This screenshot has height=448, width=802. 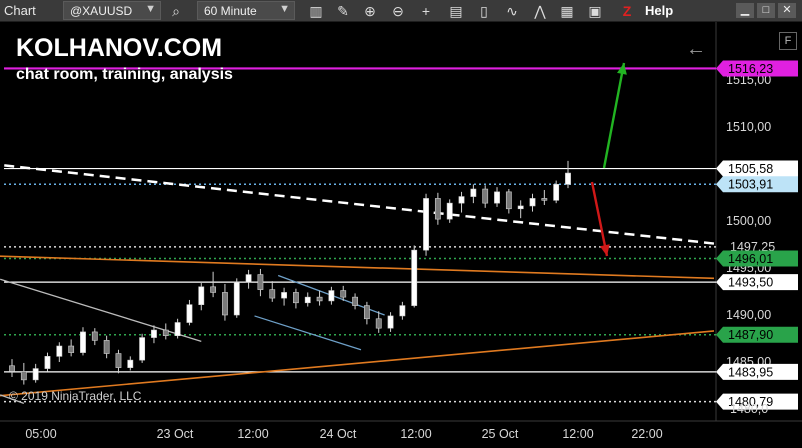 I want to click on bullish-arrow, so click(x=614, y=115).